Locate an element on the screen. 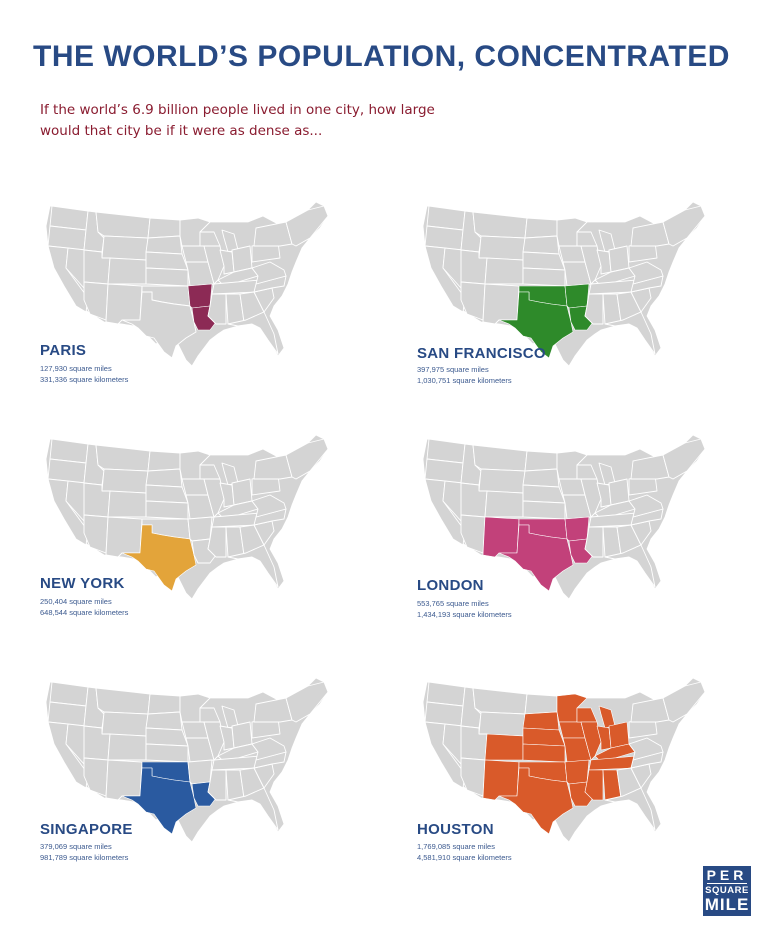 The height and width of the screenshot is (931, 758). city-name: SAN FRANCISCO is located at coordinates (481, 353).